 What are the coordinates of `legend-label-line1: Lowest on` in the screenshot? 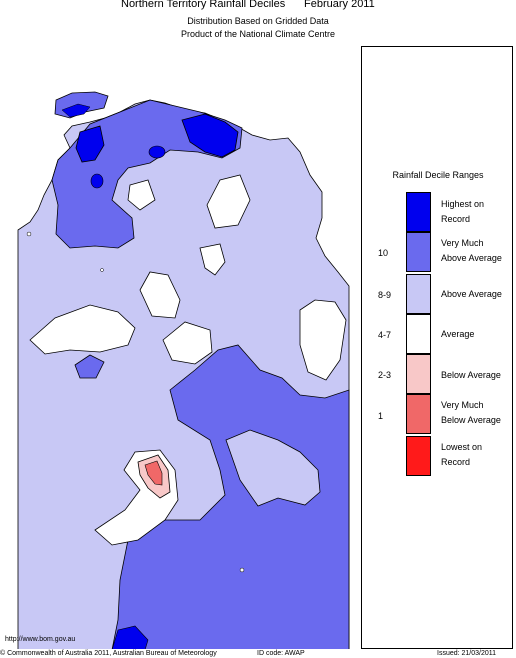 It's located at (462, 447).